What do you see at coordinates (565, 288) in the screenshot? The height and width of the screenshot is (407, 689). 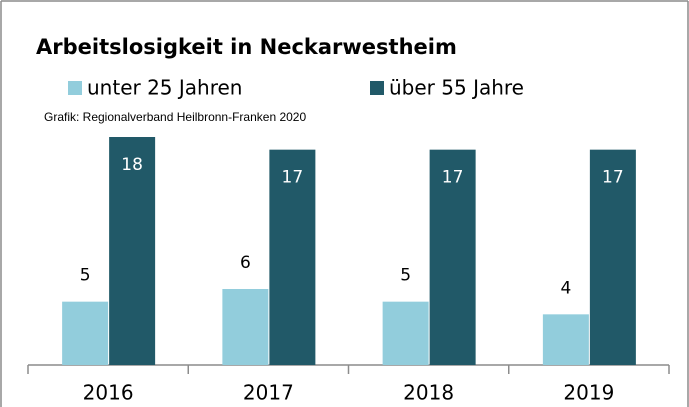 I see `value-label: 4` at bounding box center [565, 288].